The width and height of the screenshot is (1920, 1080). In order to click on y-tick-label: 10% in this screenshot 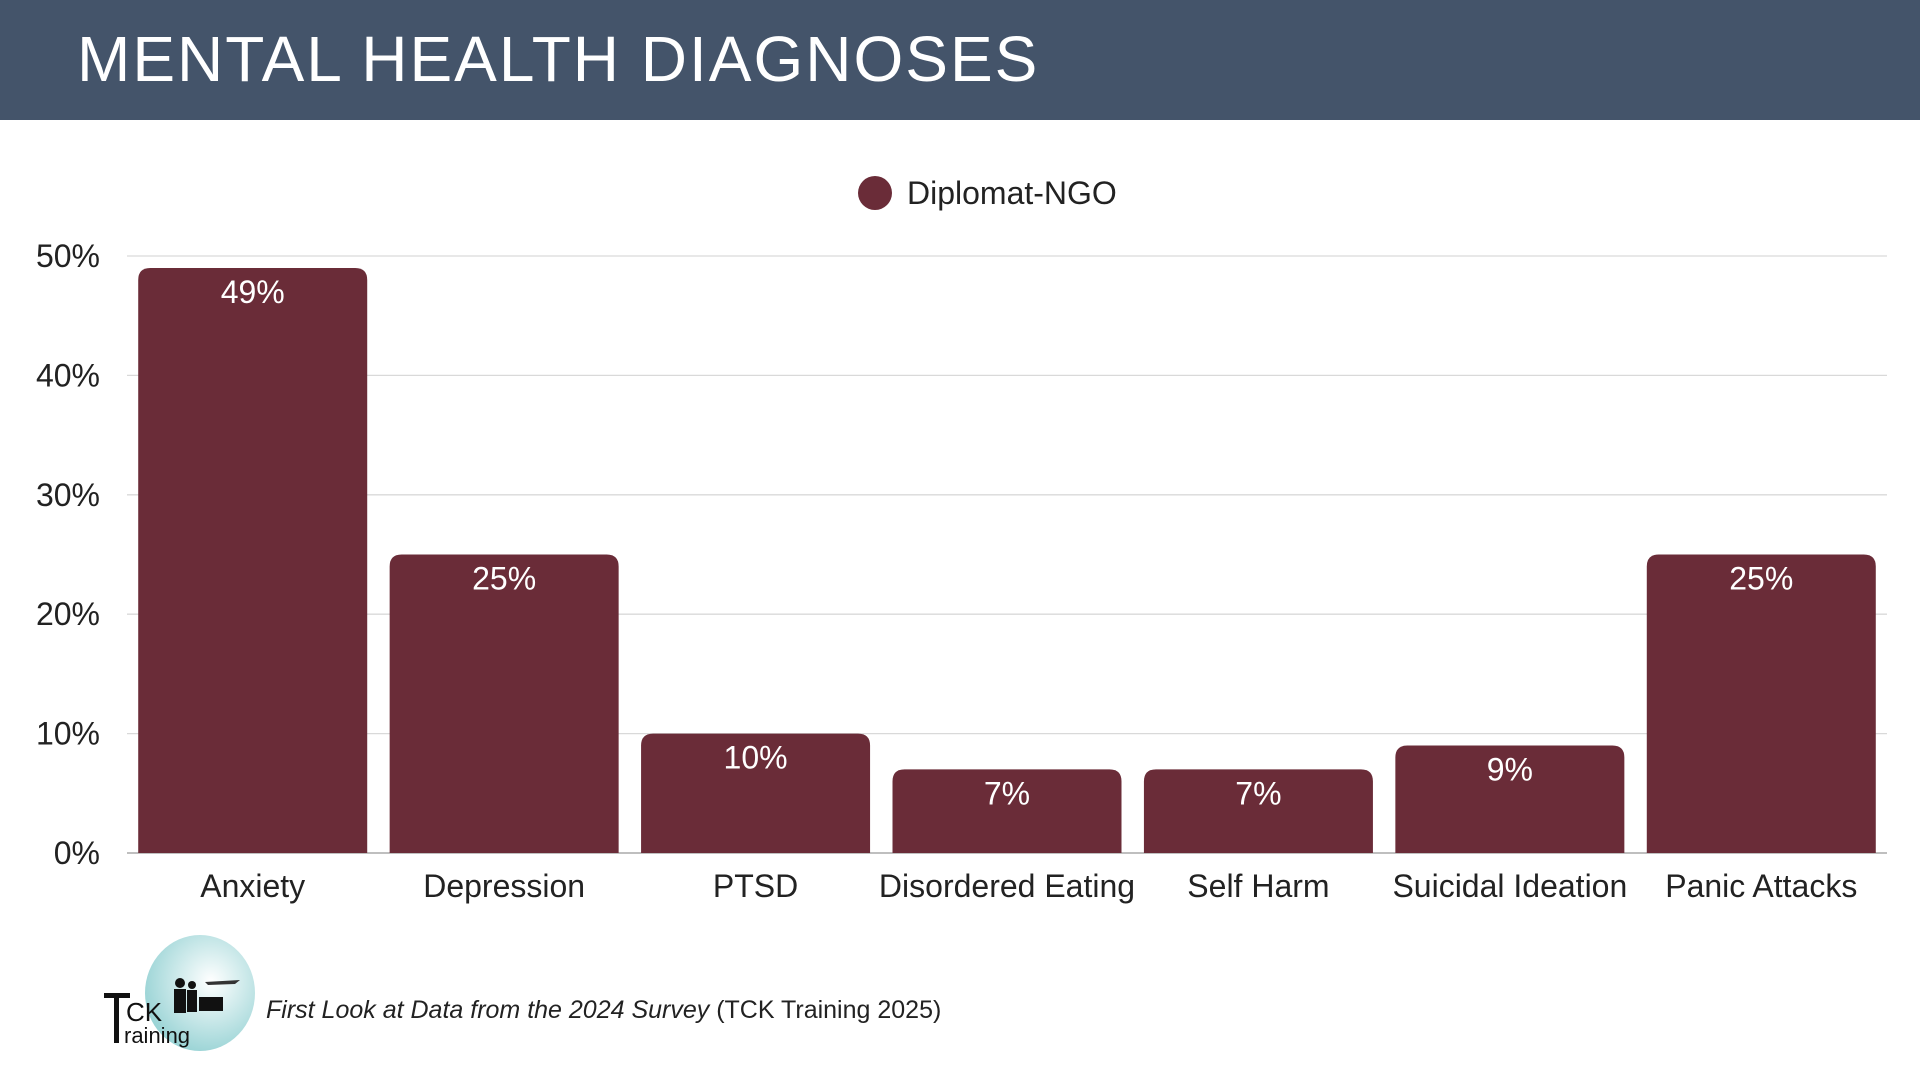, I will do `click(68, 734)`.